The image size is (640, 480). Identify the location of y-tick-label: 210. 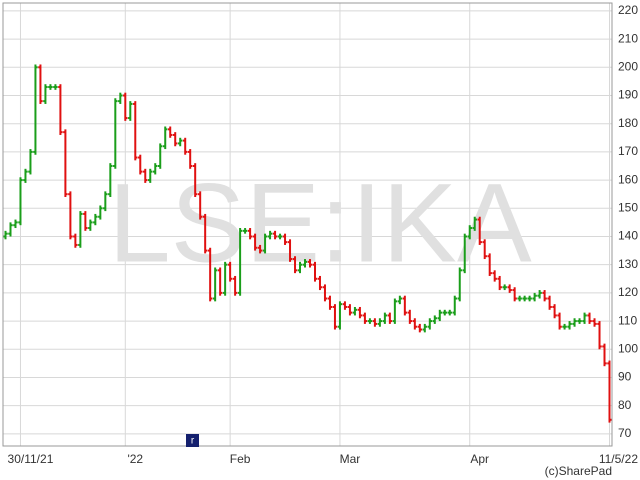
(628, 38).